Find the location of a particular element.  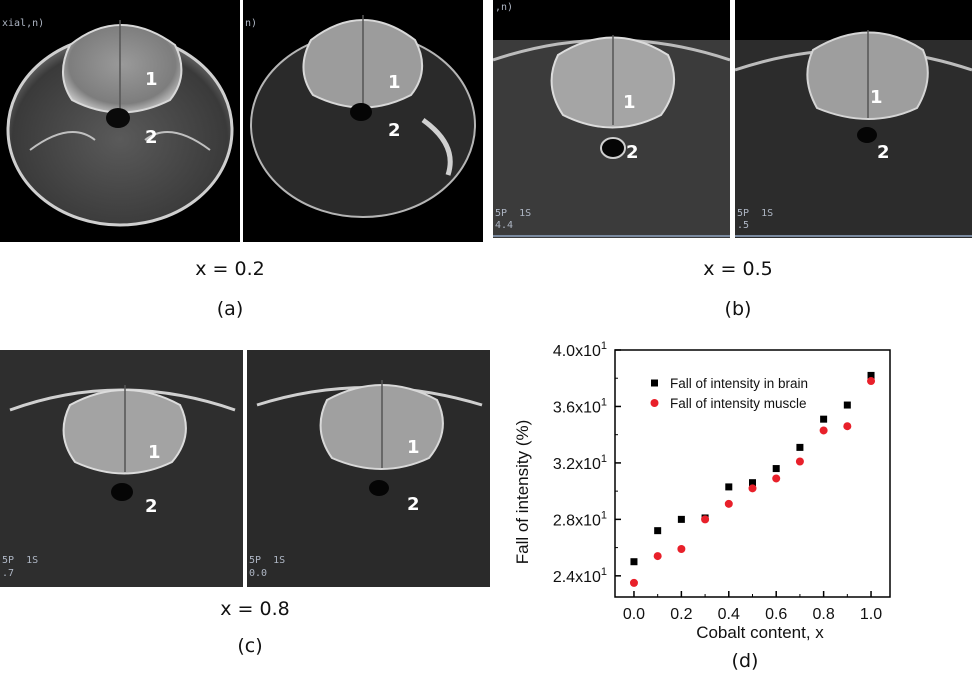

panel-label-c: (c) is located at coordinates (250, 646).